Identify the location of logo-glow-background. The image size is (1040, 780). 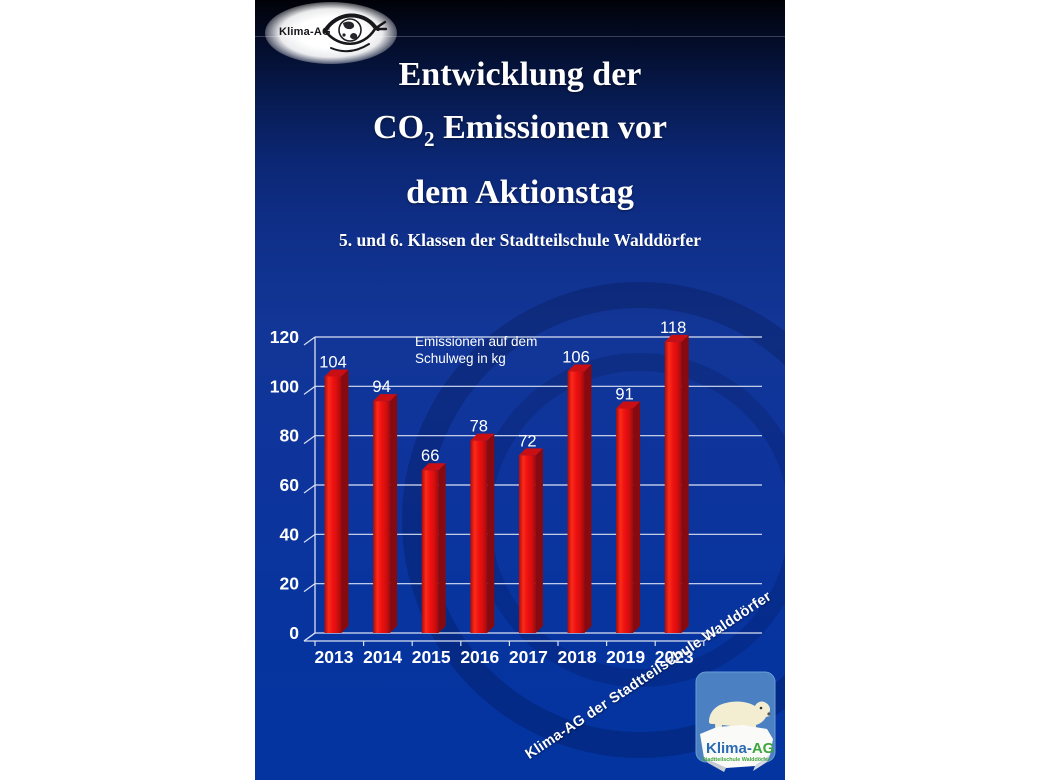
(331, 33).